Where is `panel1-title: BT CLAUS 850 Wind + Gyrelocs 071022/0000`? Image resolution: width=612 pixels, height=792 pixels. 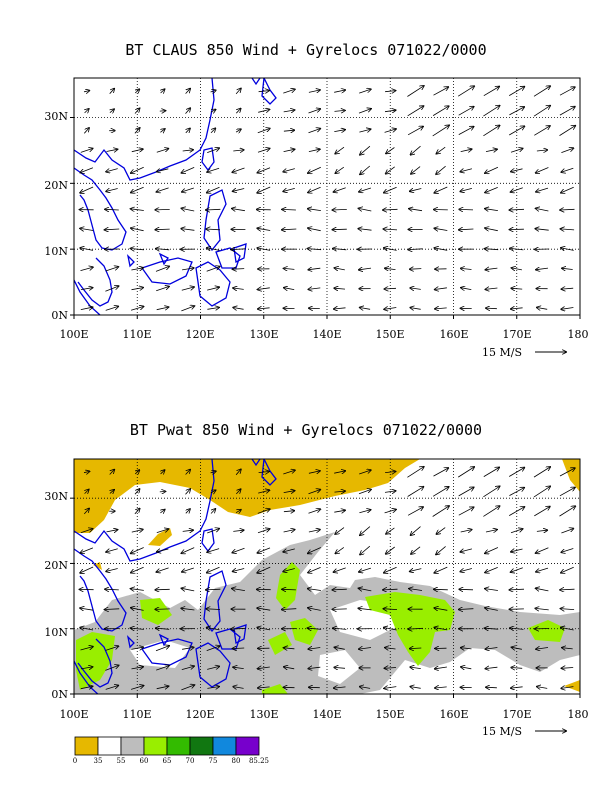
panel1-title: BT CLAUS 850 Wind + Gyrelocs 071022/0000 is located at coordinates (306, 50).